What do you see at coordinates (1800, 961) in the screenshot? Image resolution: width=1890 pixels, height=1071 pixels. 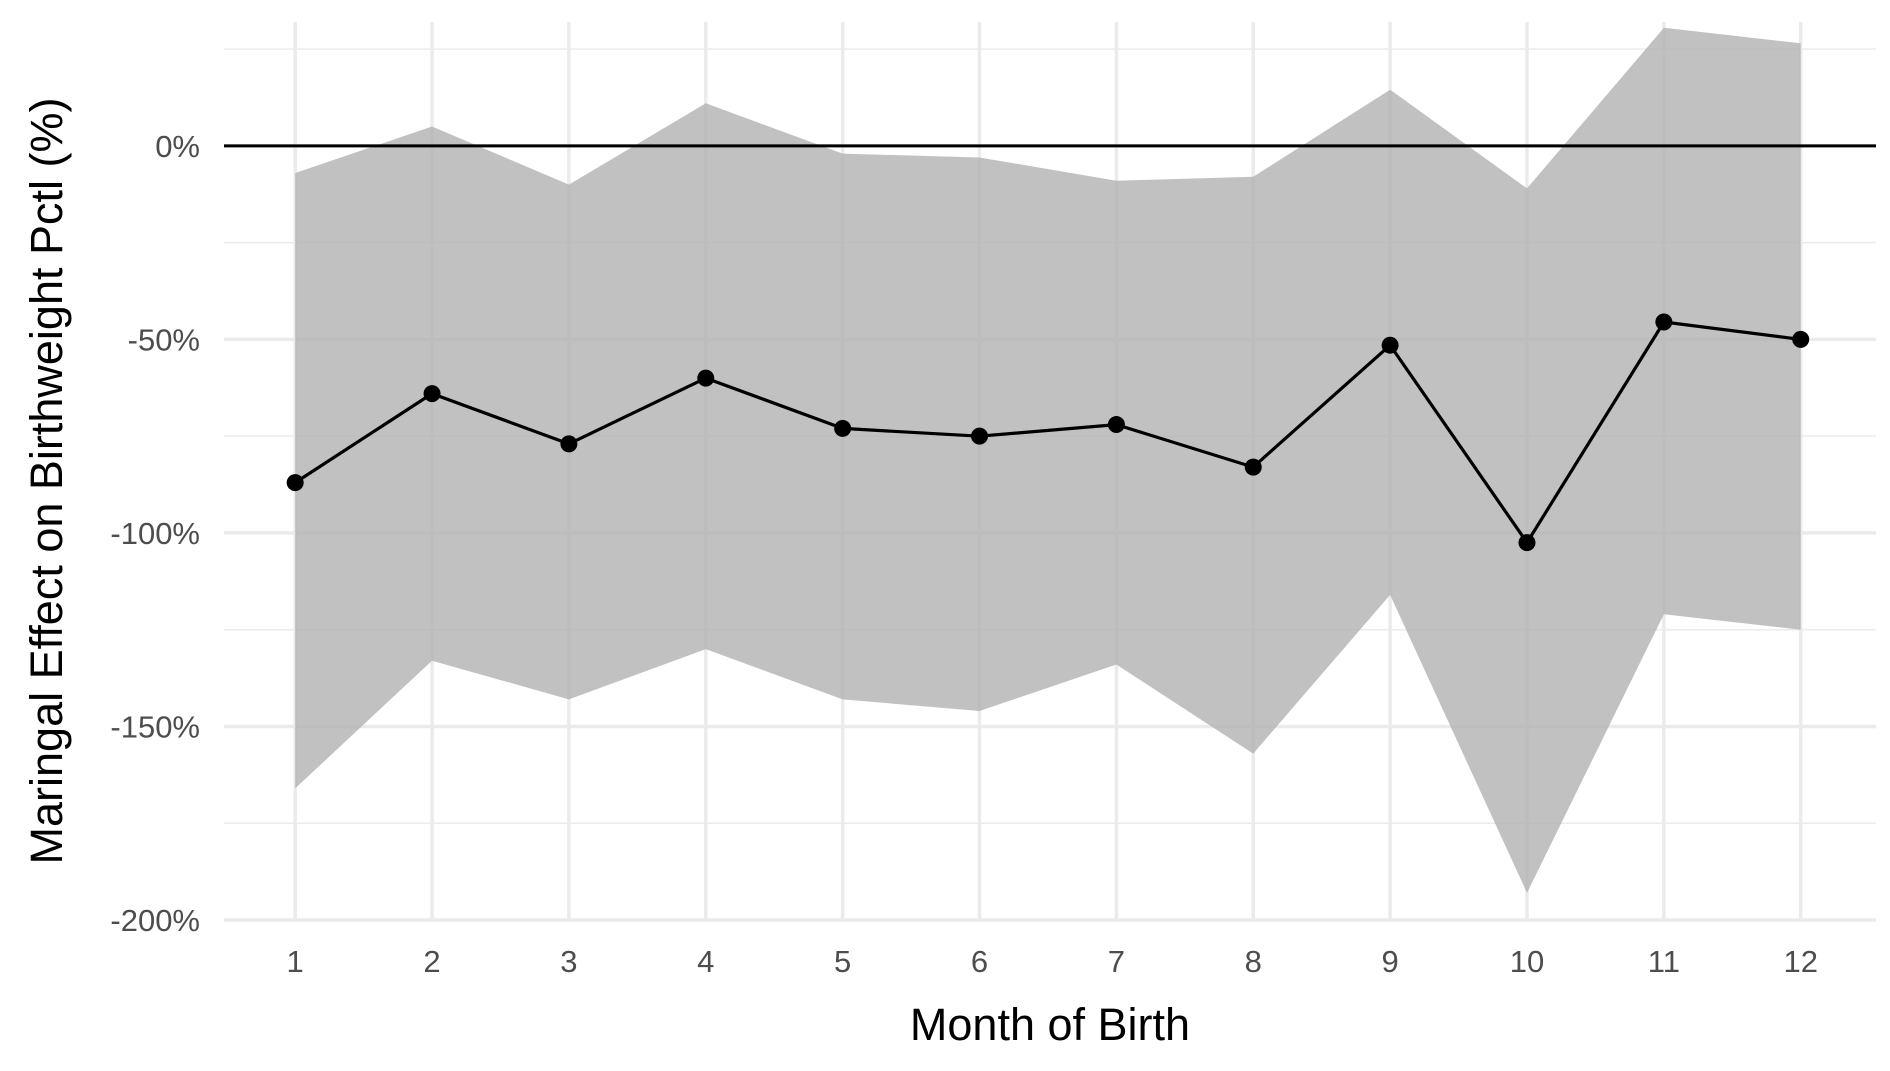 I see `x-tick-label: 12` at bounding box center [1800, 961].